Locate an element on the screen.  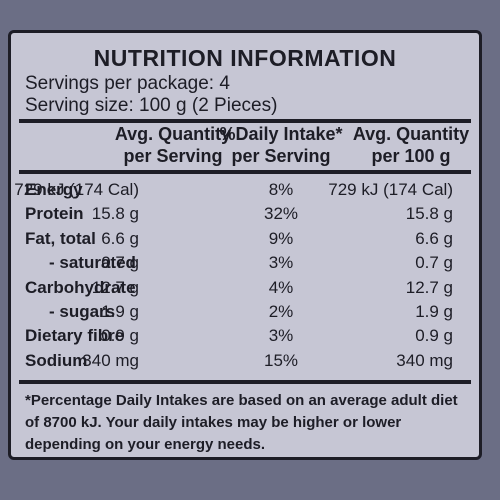
per-100g-value: 1.9 g is located at coordinates (434, 311).